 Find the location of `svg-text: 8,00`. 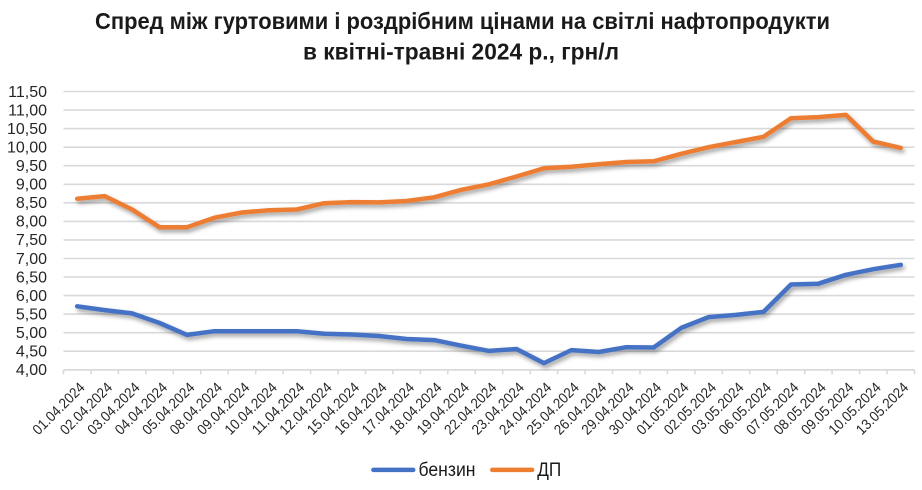

svg-text: 8,00 is located at coordinates (31, 222).